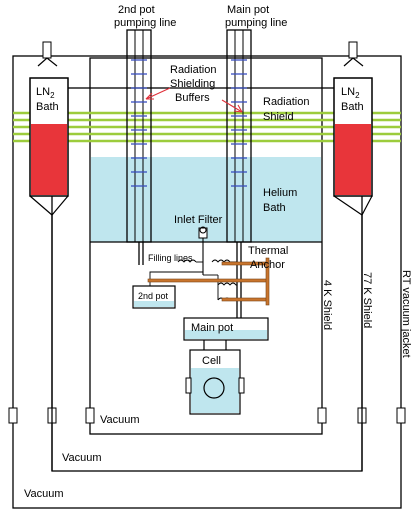  I want to click on thermal-anchors, so click(208, 281).